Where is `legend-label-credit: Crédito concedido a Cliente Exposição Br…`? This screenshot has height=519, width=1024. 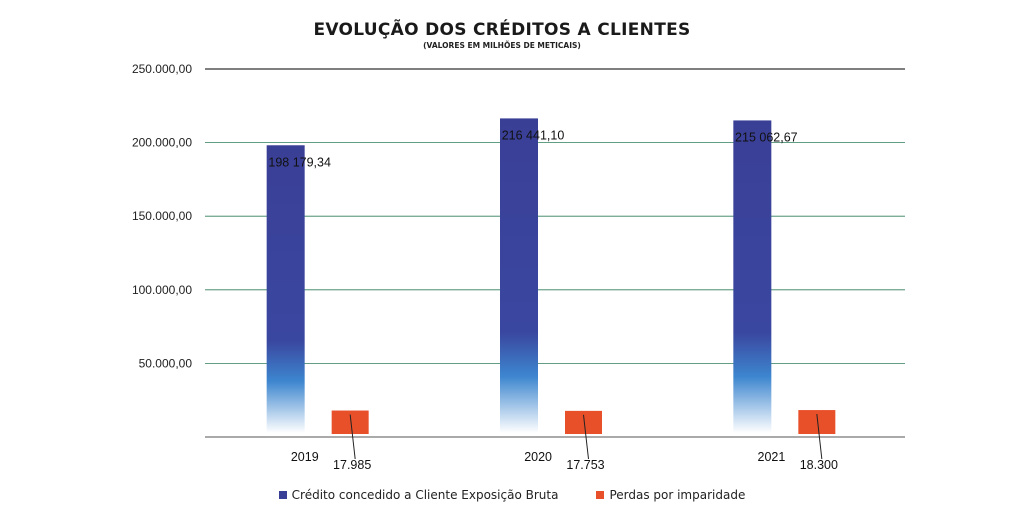
legend-label-credit: Crédito concedido a Cliente Exposição Br… is located at coordinates (425, 495).